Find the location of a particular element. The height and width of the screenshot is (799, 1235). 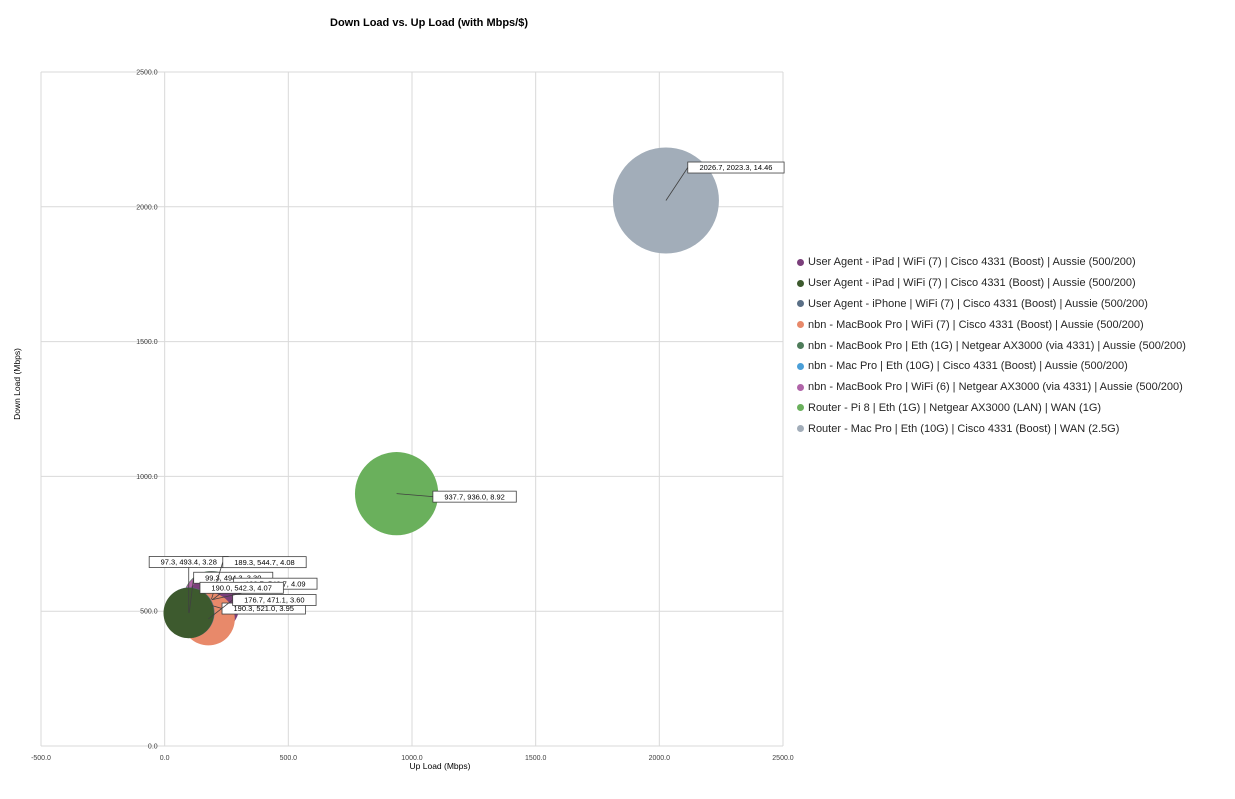

x-tick-label: 500.0 is located at coordinates (289, 758).